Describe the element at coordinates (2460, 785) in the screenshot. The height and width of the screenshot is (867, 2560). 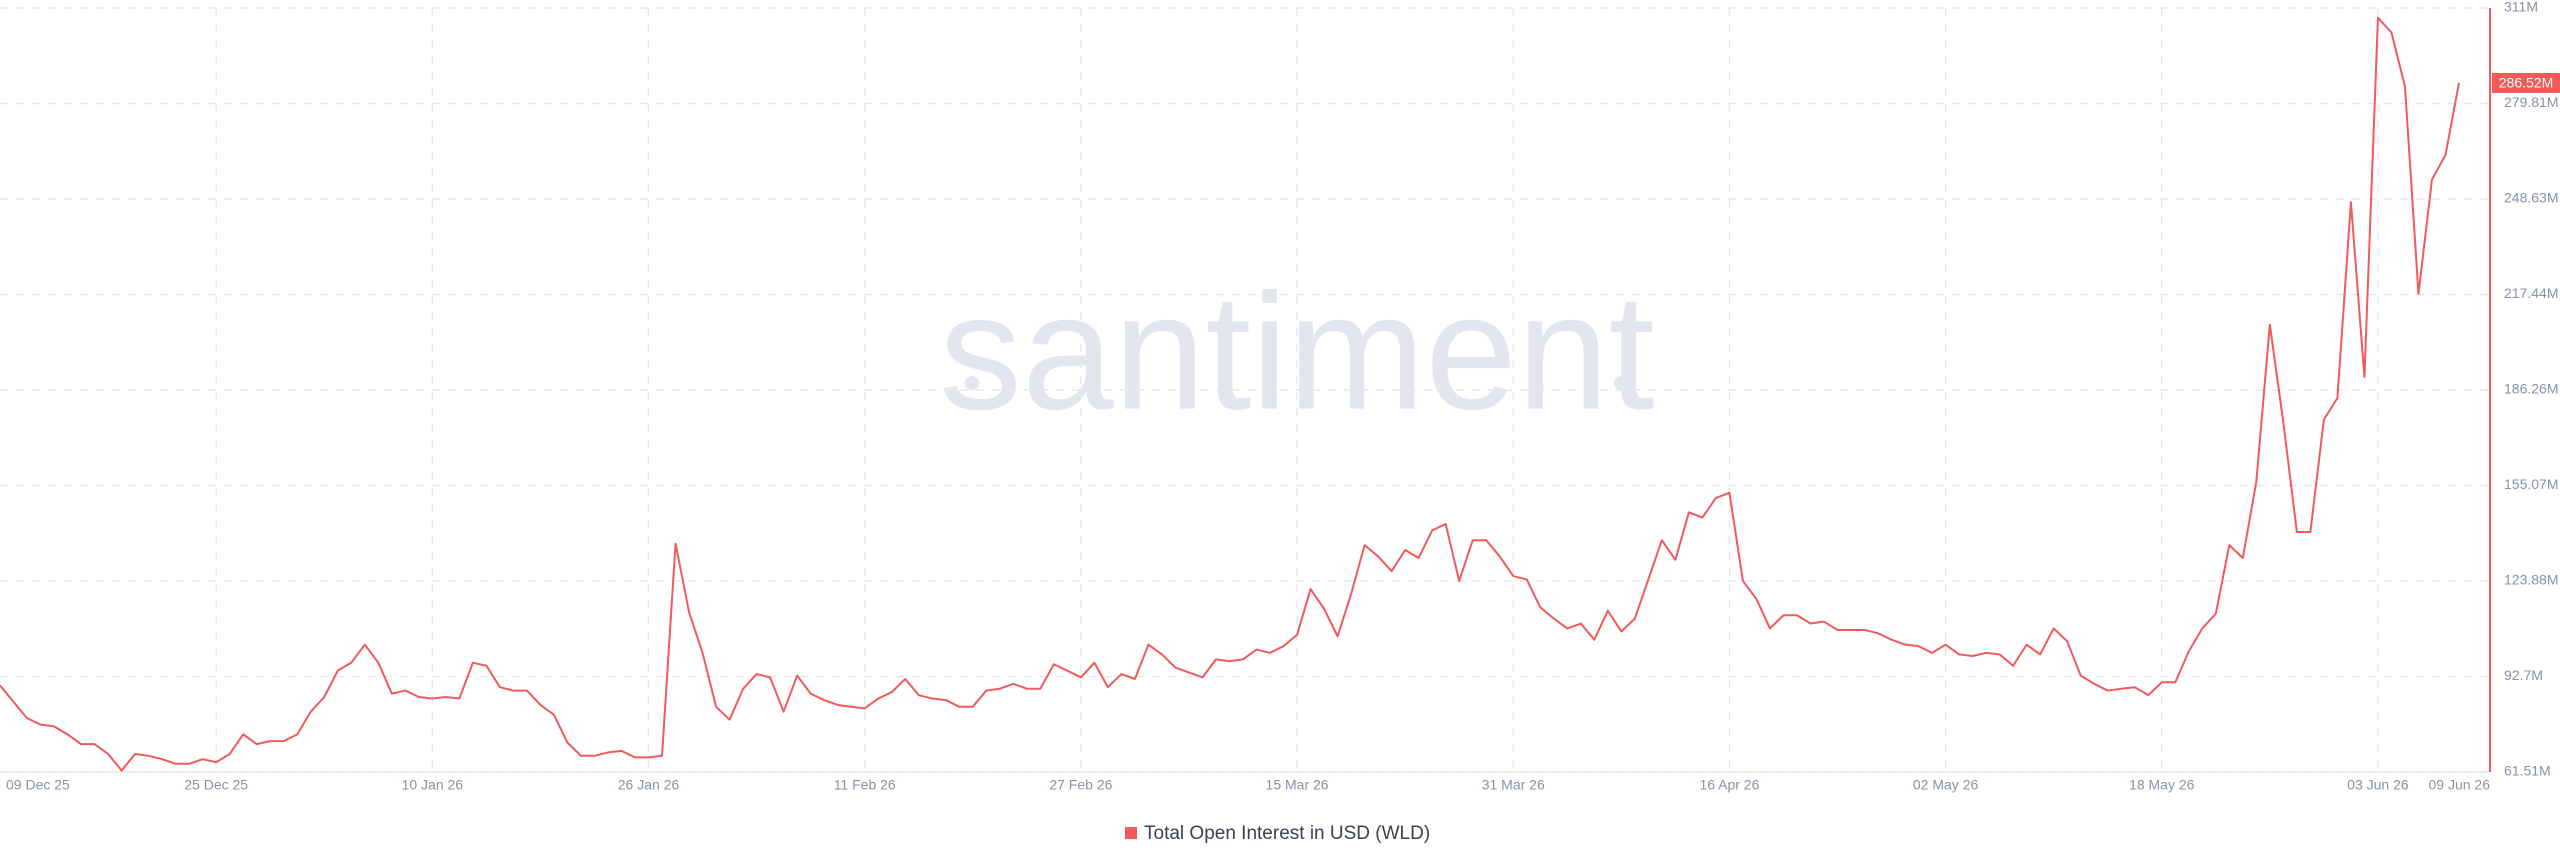
I see `x-tick-label: 09 Jun 26` at that location.